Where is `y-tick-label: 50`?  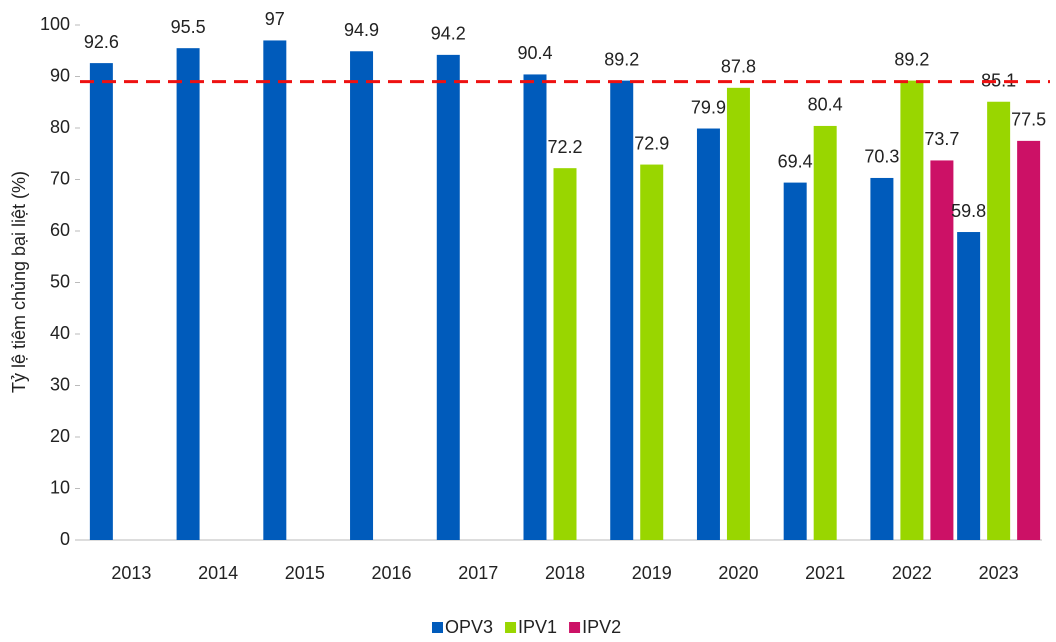 y-tick-label: 50 is located at coordinates (60, 281).